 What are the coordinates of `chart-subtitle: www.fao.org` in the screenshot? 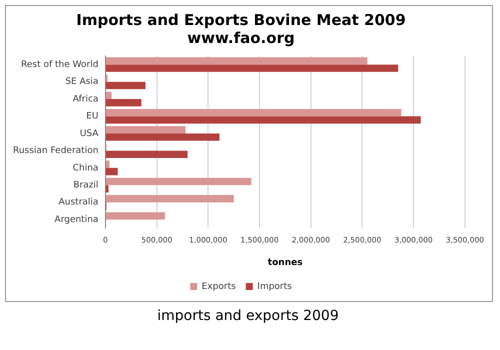 It's located at (241, 37).